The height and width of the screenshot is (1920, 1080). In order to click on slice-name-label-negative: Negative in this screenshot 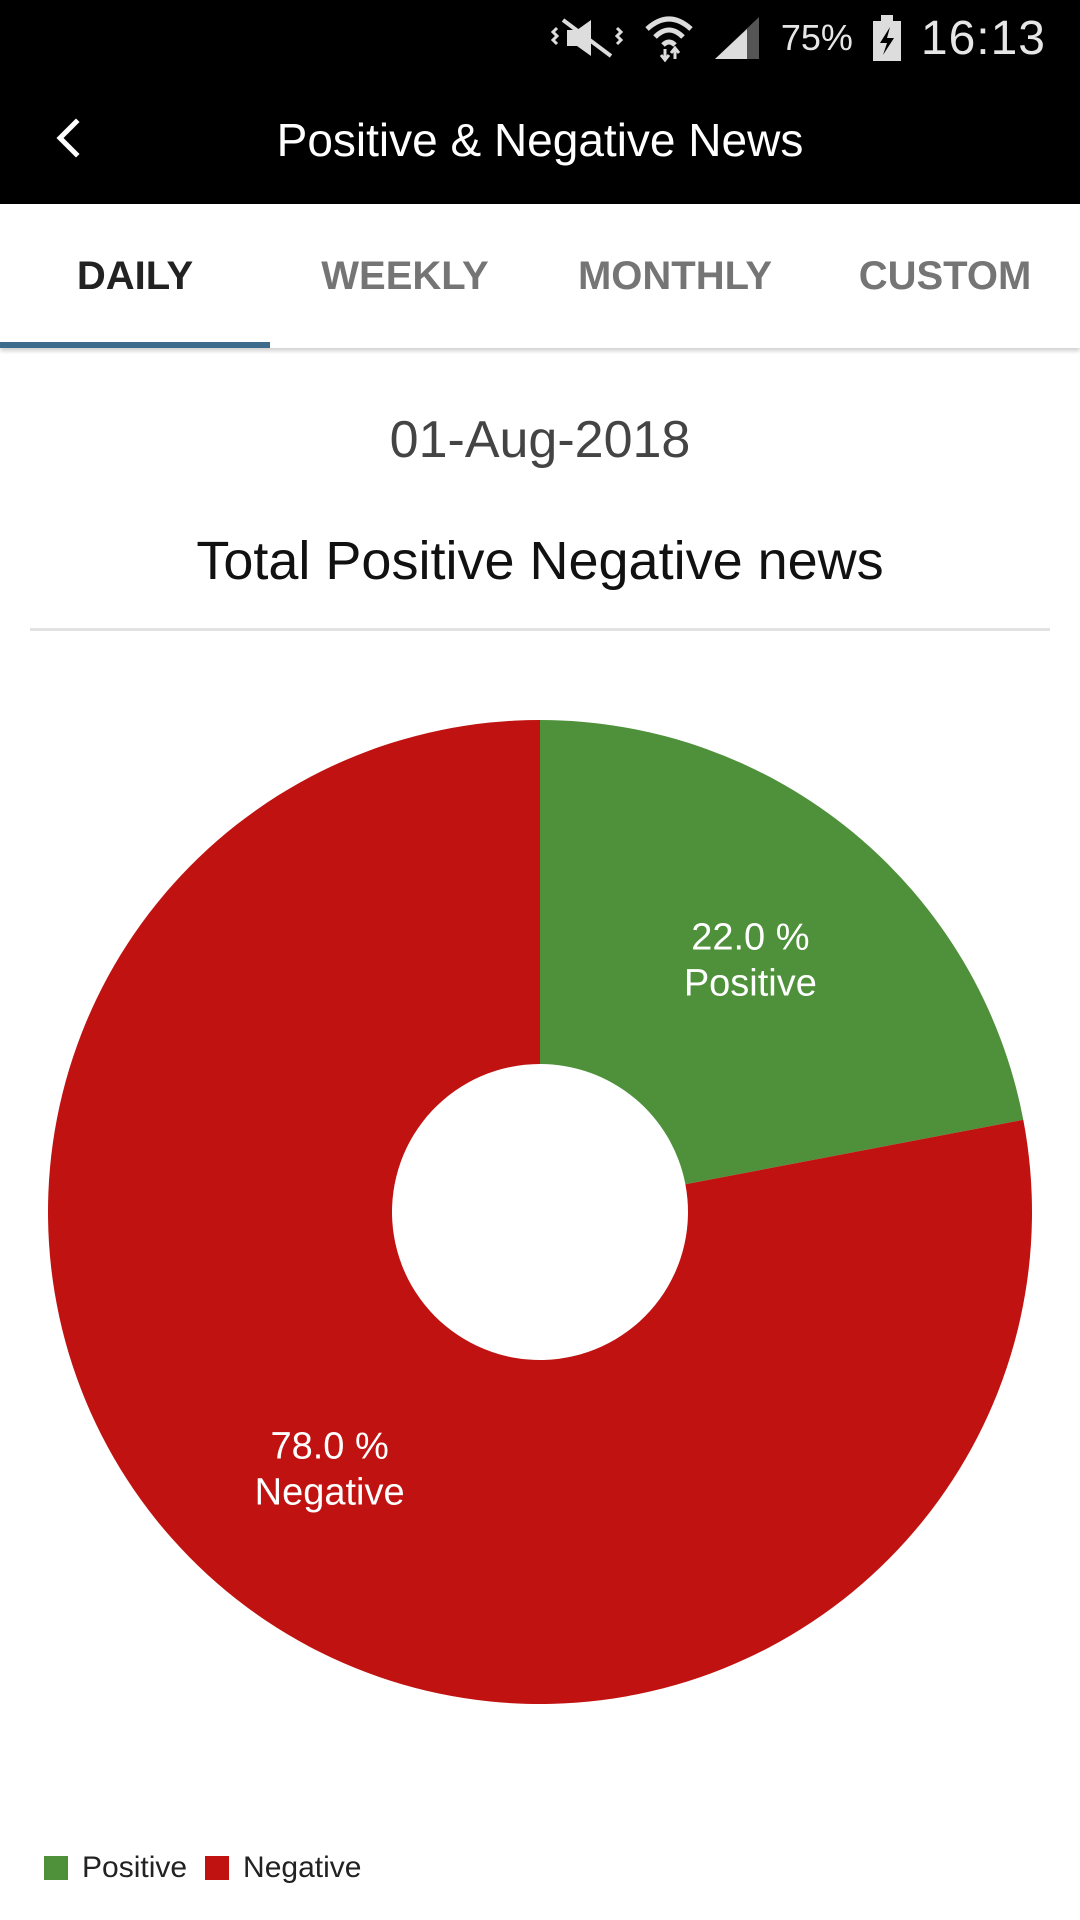, I will do `click(330, 1492)`.